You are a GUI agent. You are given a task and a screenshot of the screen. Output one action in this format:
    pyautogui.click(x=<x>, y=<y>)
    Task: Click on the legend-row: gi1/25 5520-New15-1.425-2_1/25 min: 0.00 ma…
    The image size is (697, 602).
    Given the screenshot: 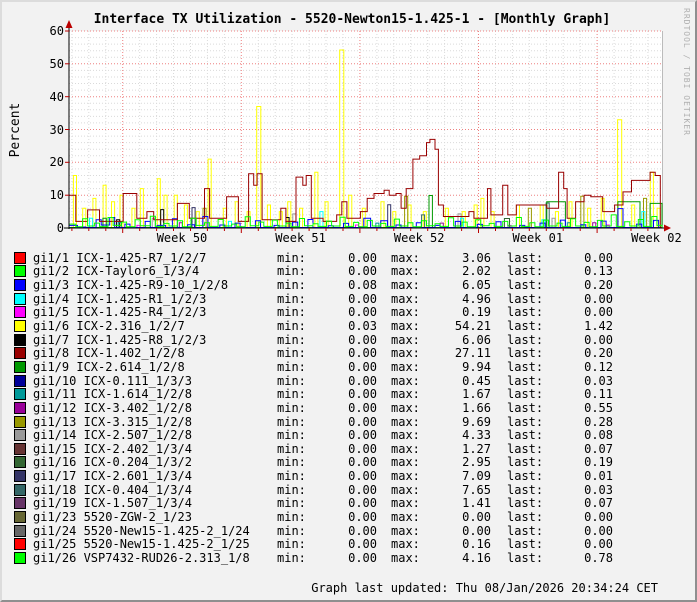 What is the action you would take?
    pyautogui.click(x=344, y=544)
    